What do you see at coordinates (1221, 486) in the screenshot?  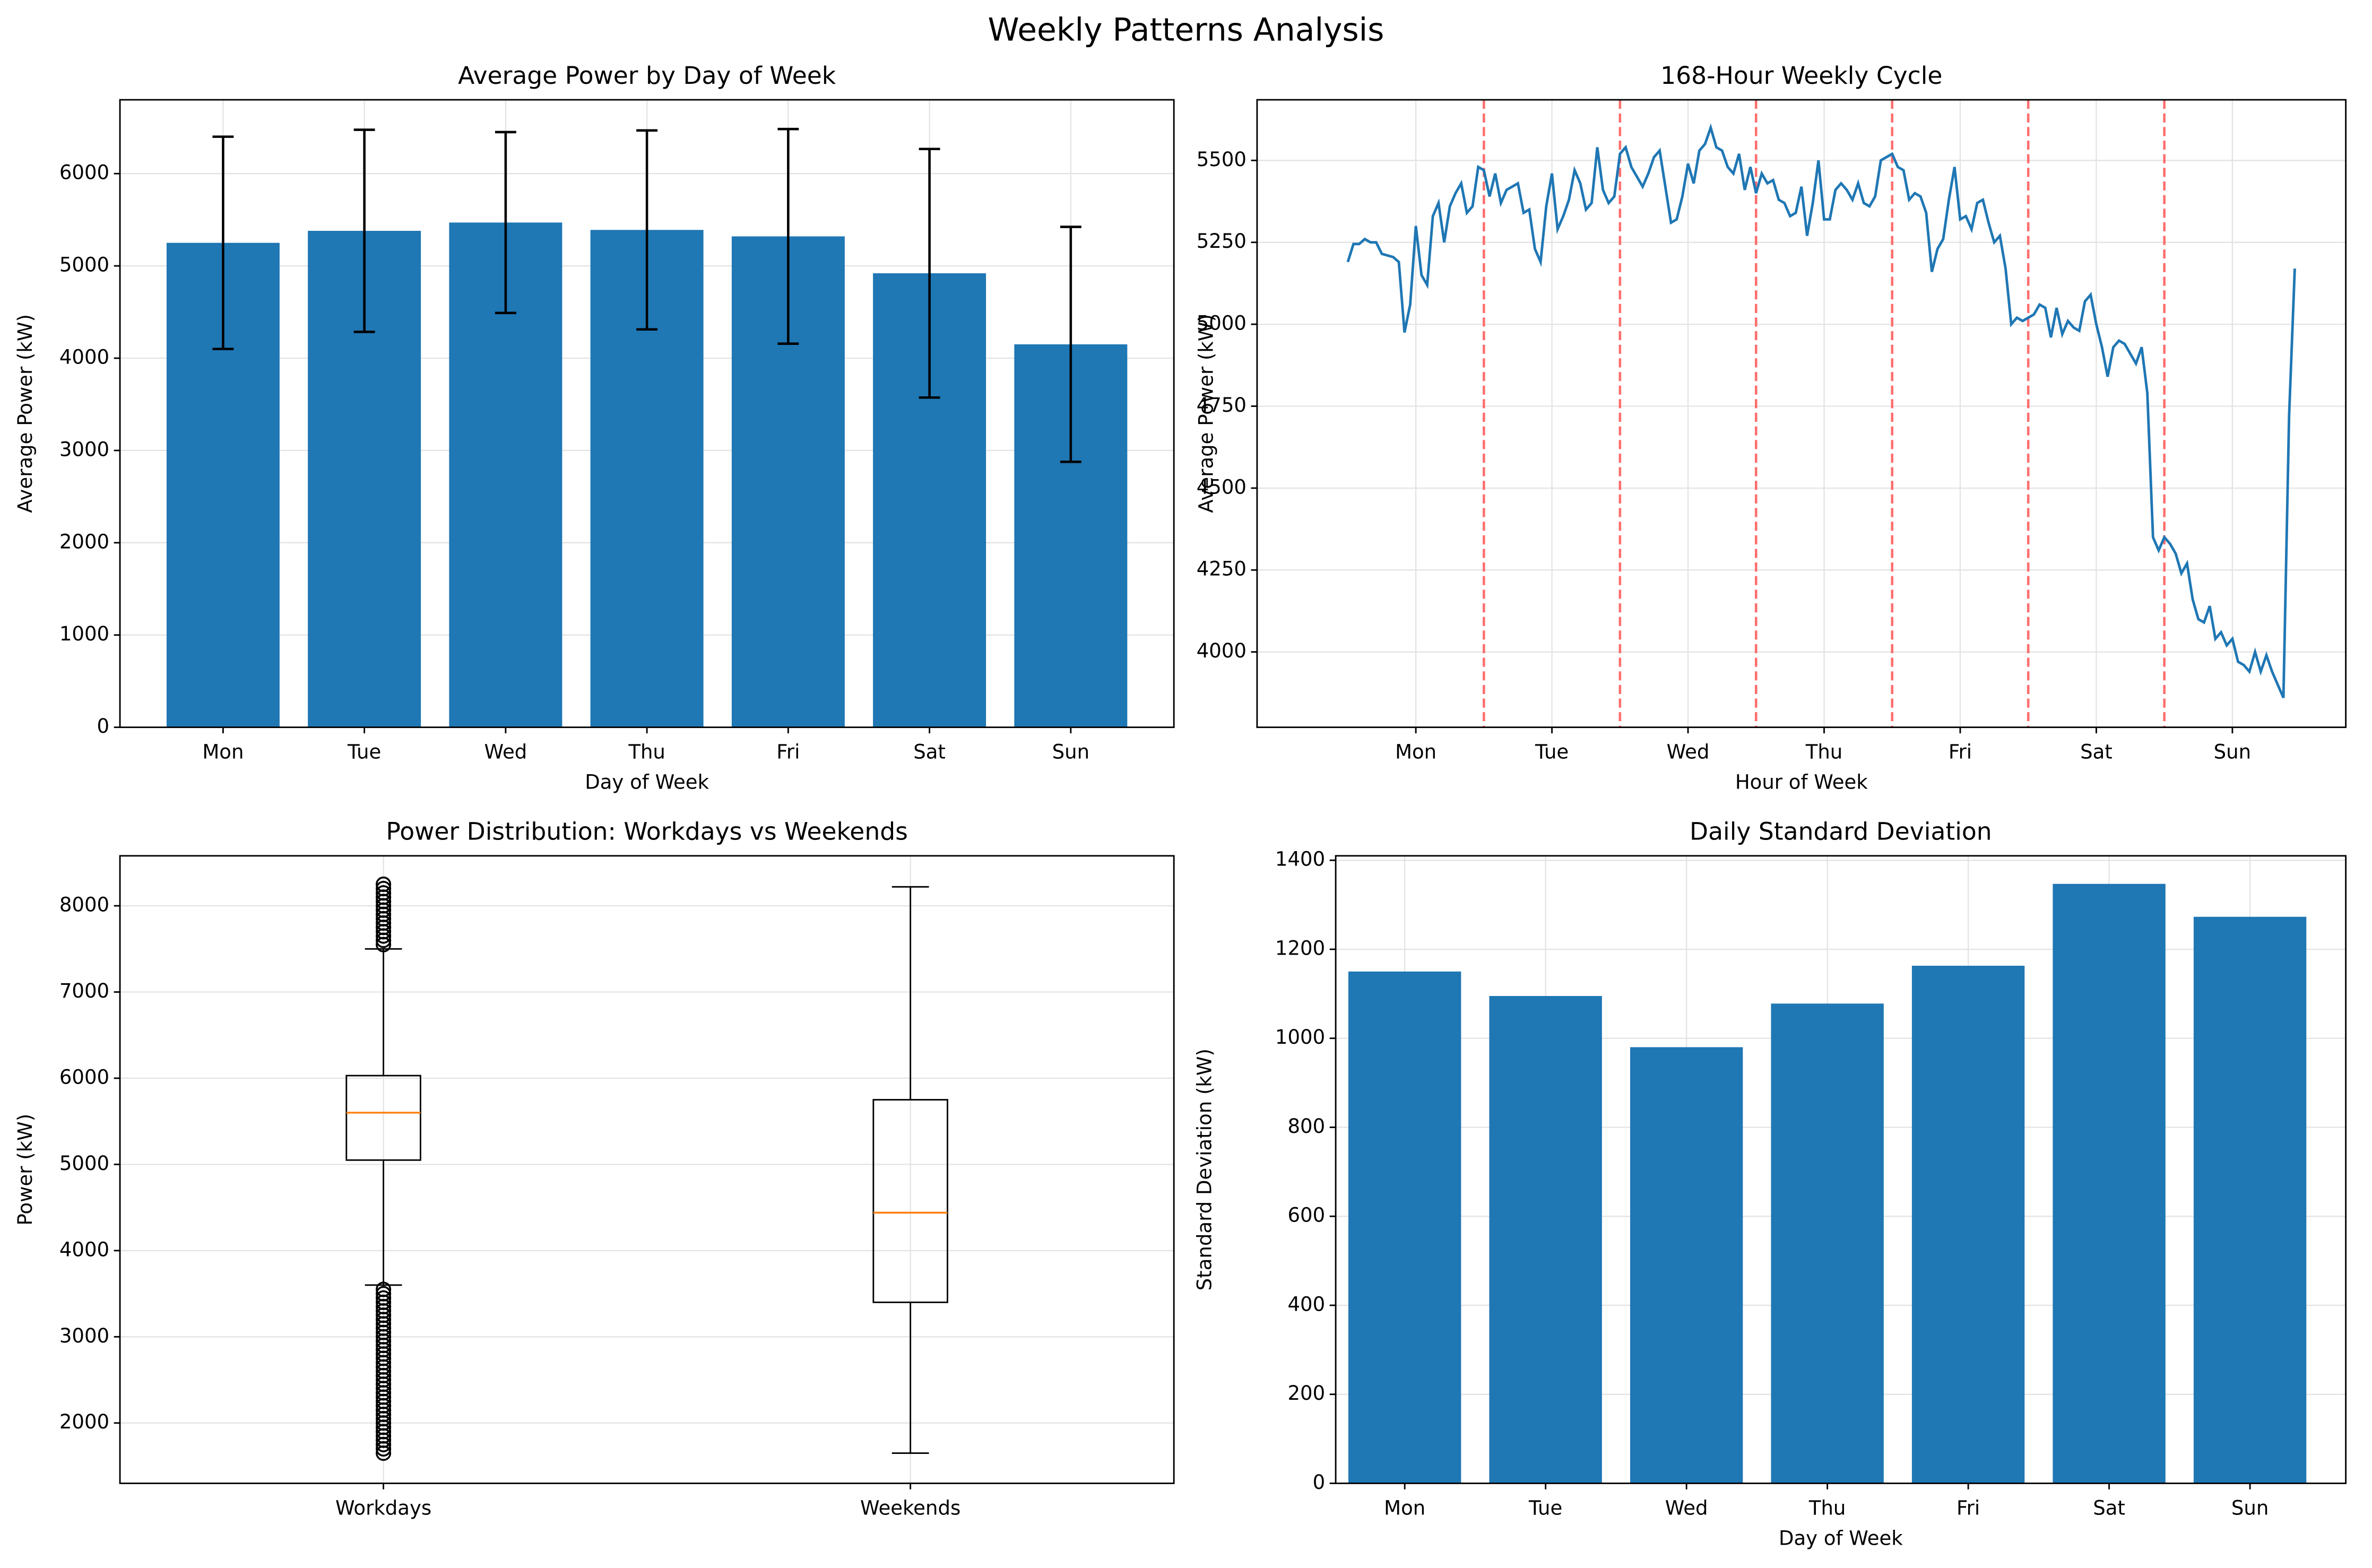 I see `y-tick-label: 4500` at bounding box center [1221, 486].